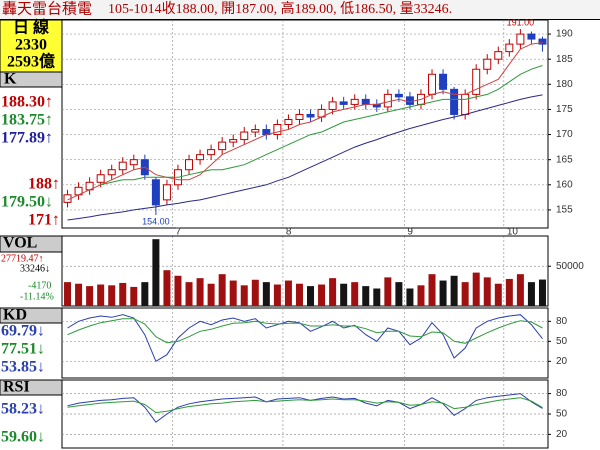 This screenshot has width=600, height=450. Describe the element at coordinates (178, 232) in the screenshot. I see `x-tick-label: 7` at that location.